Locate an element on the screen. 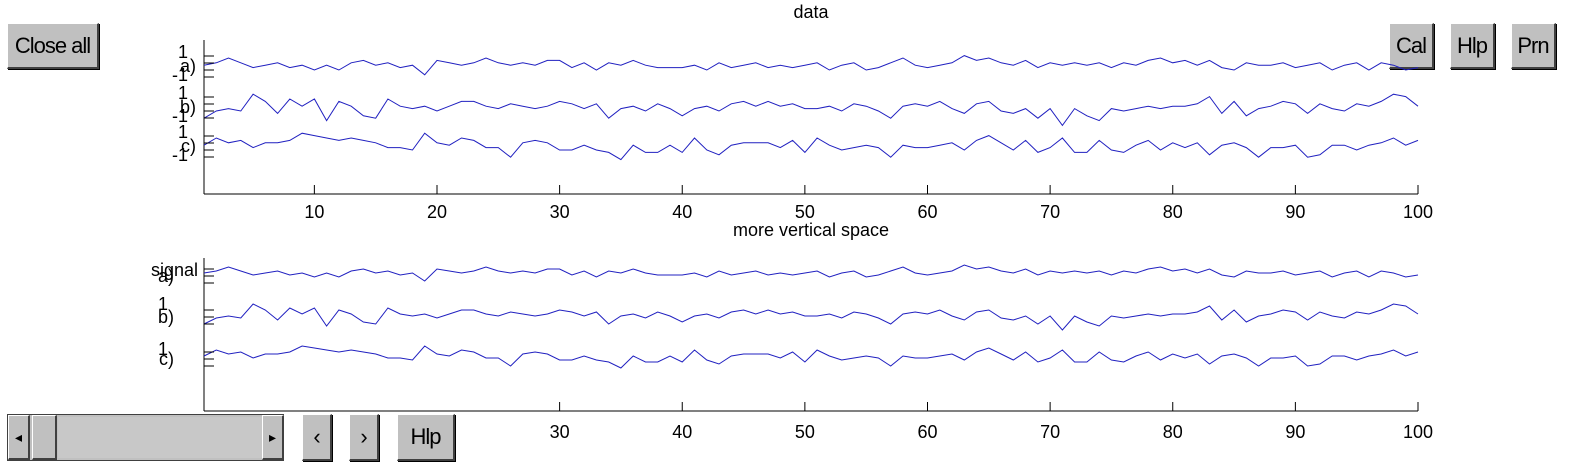 The height and width of the screenshot is (473, 1596). bottom-chart-title: more vertical space is located at coordinates (811, 230).